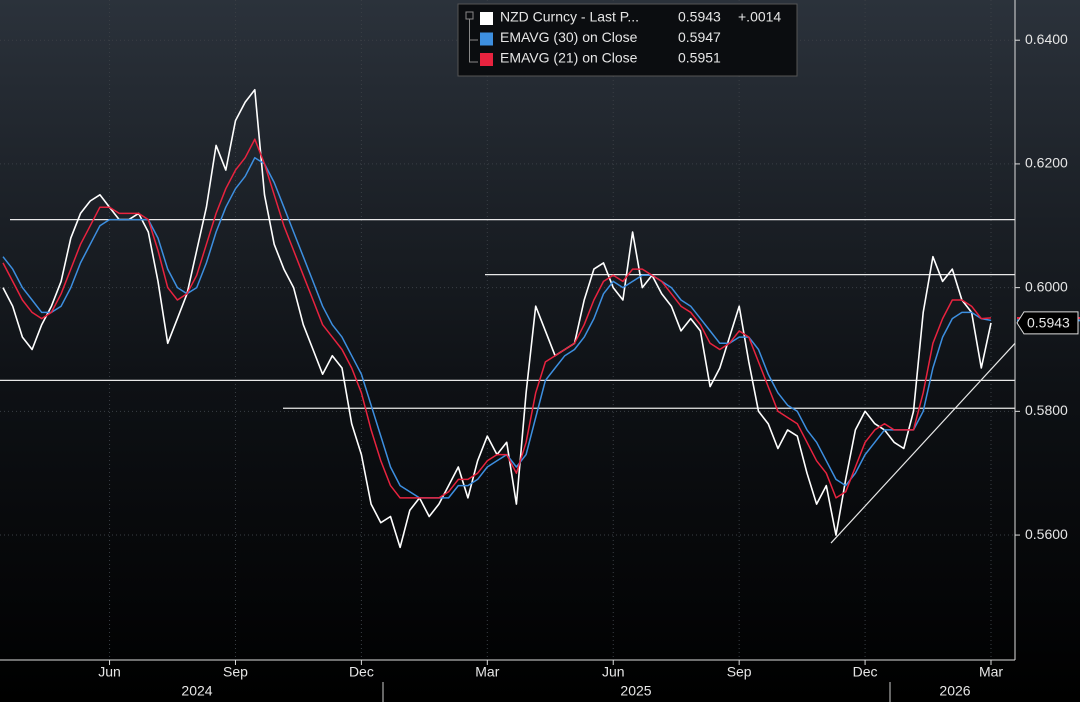 This screenshot has width=1080, height=702. Describe the element at coordinates (1046, 163) in the screenshot. I see `y-tick-label: 0.6200` at that location.